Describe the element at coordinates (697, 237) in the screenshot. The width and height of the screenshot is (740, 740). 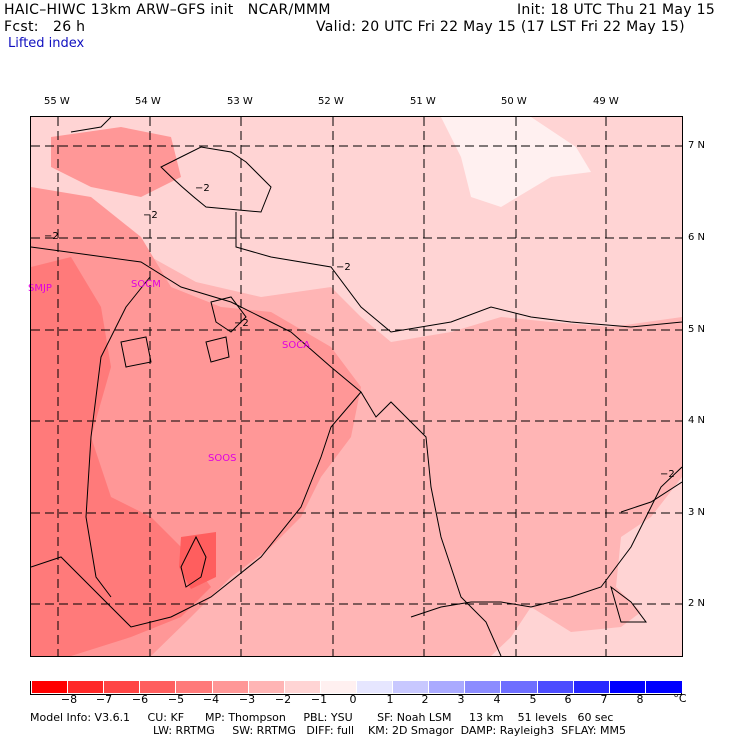
I see `latitude-label: 6 N` at that location.